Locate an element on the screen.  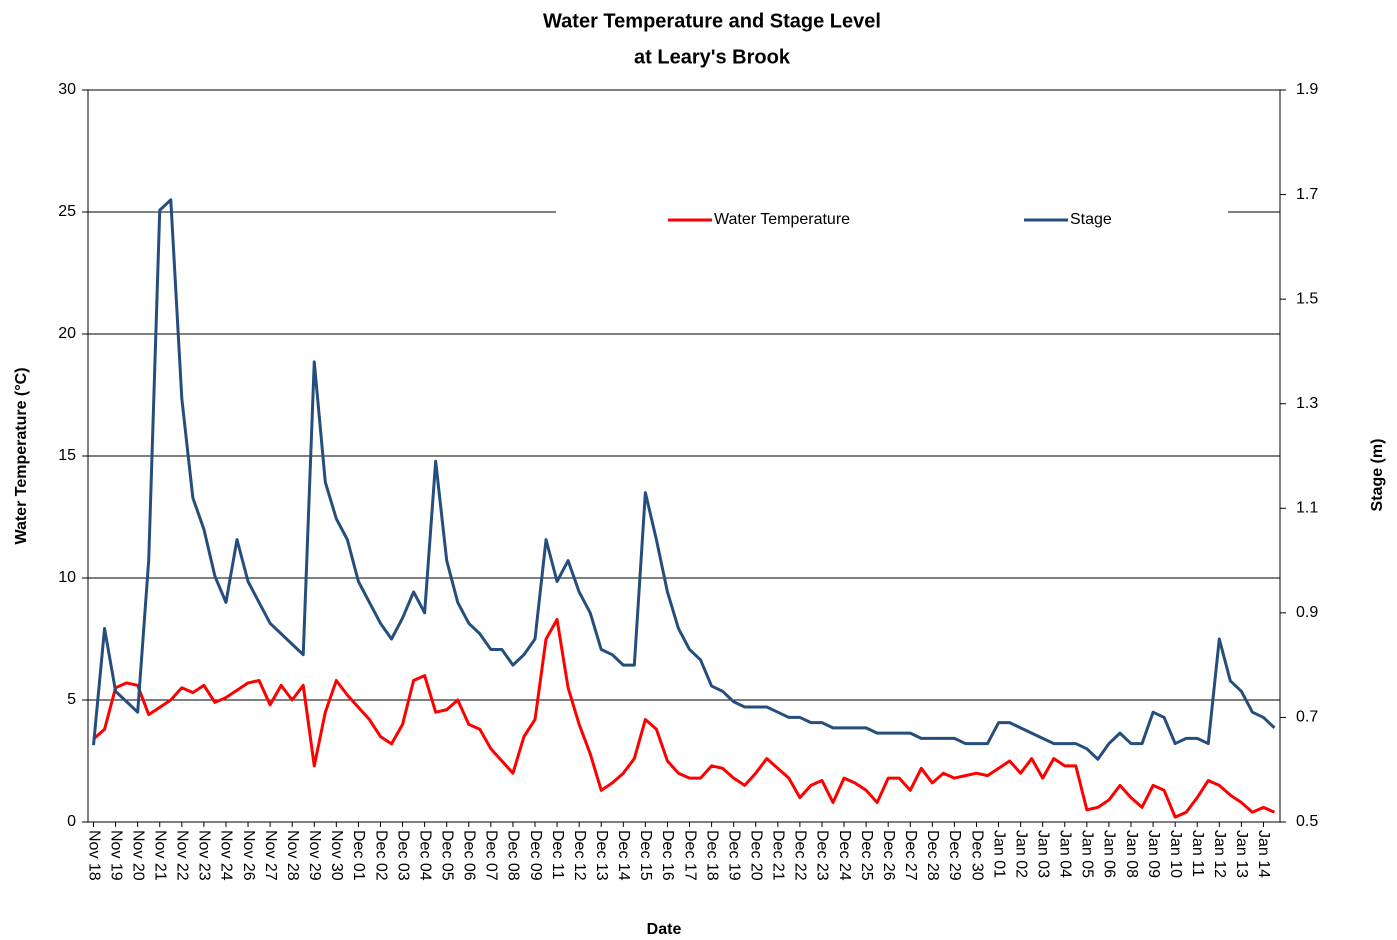
x-tick-label: Dec 21 is located at coordinates (778, 855).